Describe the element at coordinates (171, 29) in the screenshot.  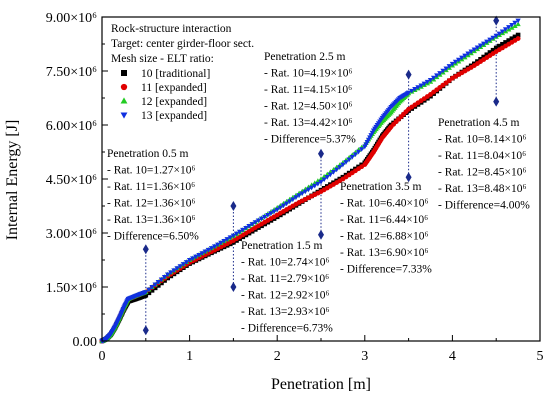
I see `legend-header-line: Rock-structure interaction` at that location.